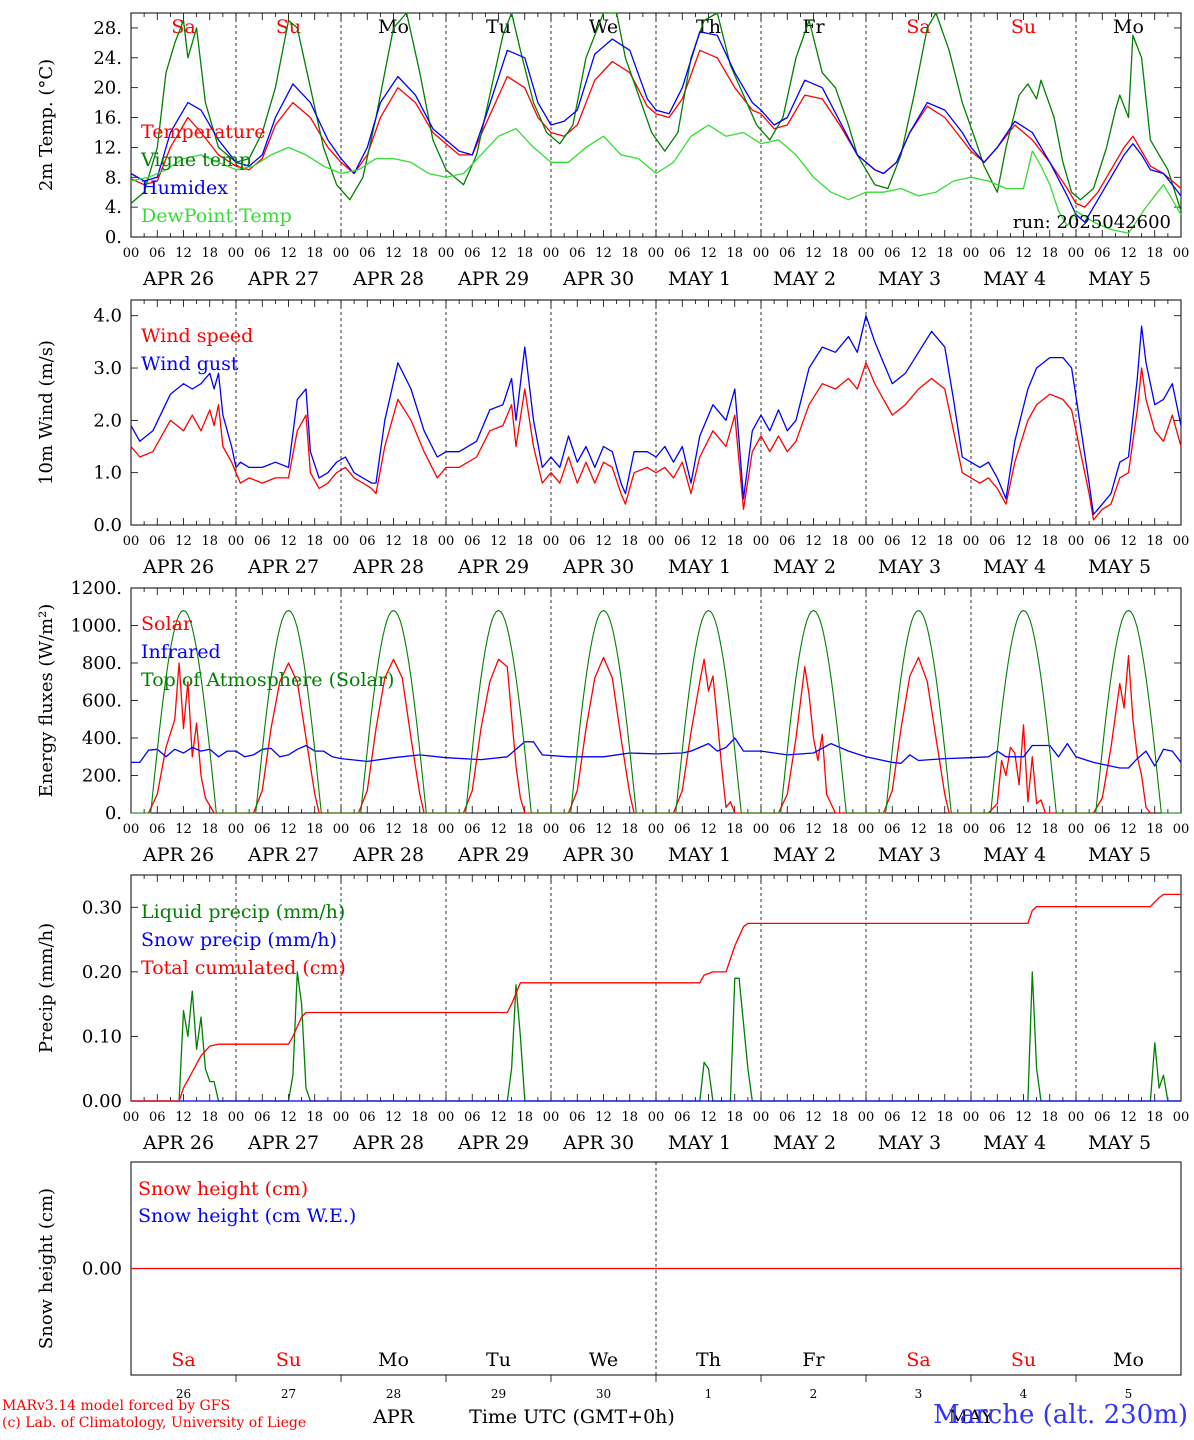 The width and height of the screenshot is (1194, 1440). What do you see at coordinates (46, 412) in the screenshot?
I see `y-axis-label: 10m Wind (m/s)` at bounding box center [46, 412].